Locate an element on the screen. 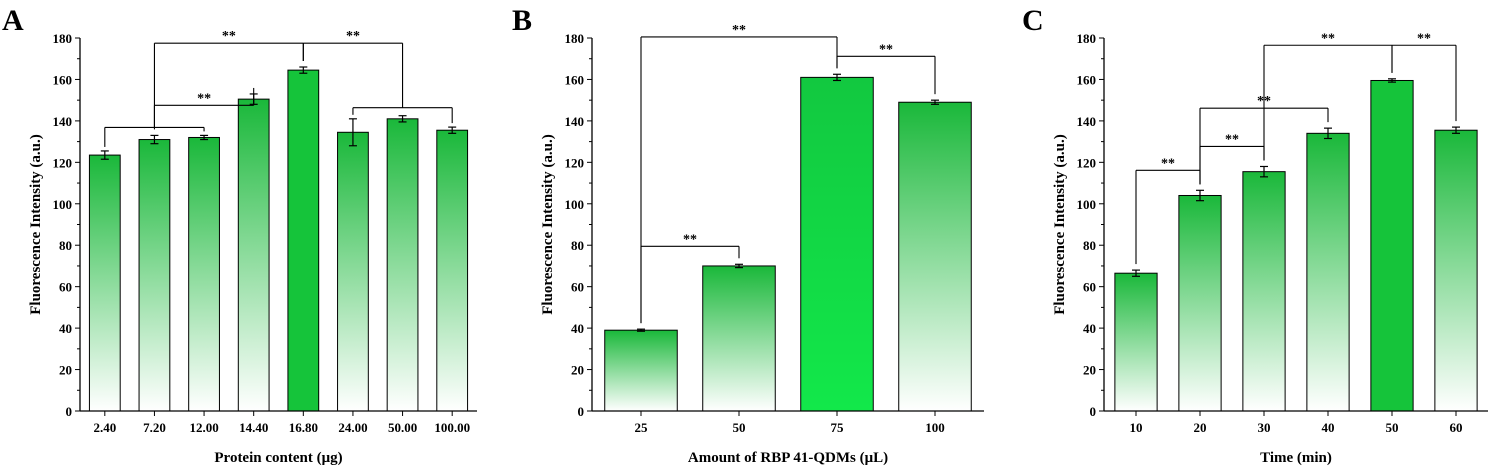  panel-letter: C is located at coordinates (1033, 20).